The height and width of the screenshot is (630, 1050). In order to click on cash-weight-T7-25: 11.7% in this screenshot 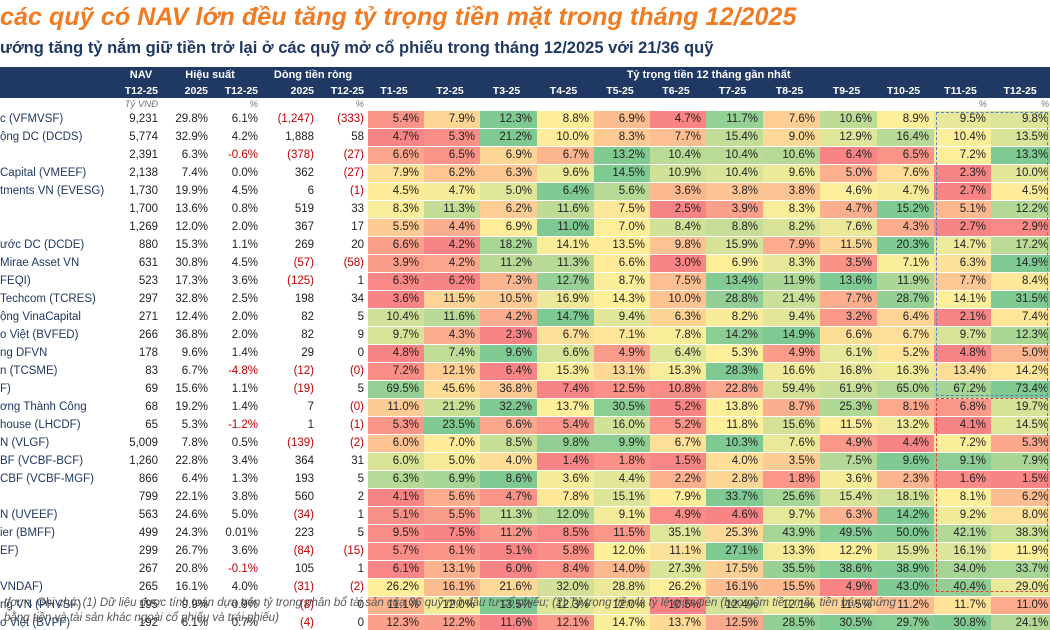, I will do `click(735, 120)`.